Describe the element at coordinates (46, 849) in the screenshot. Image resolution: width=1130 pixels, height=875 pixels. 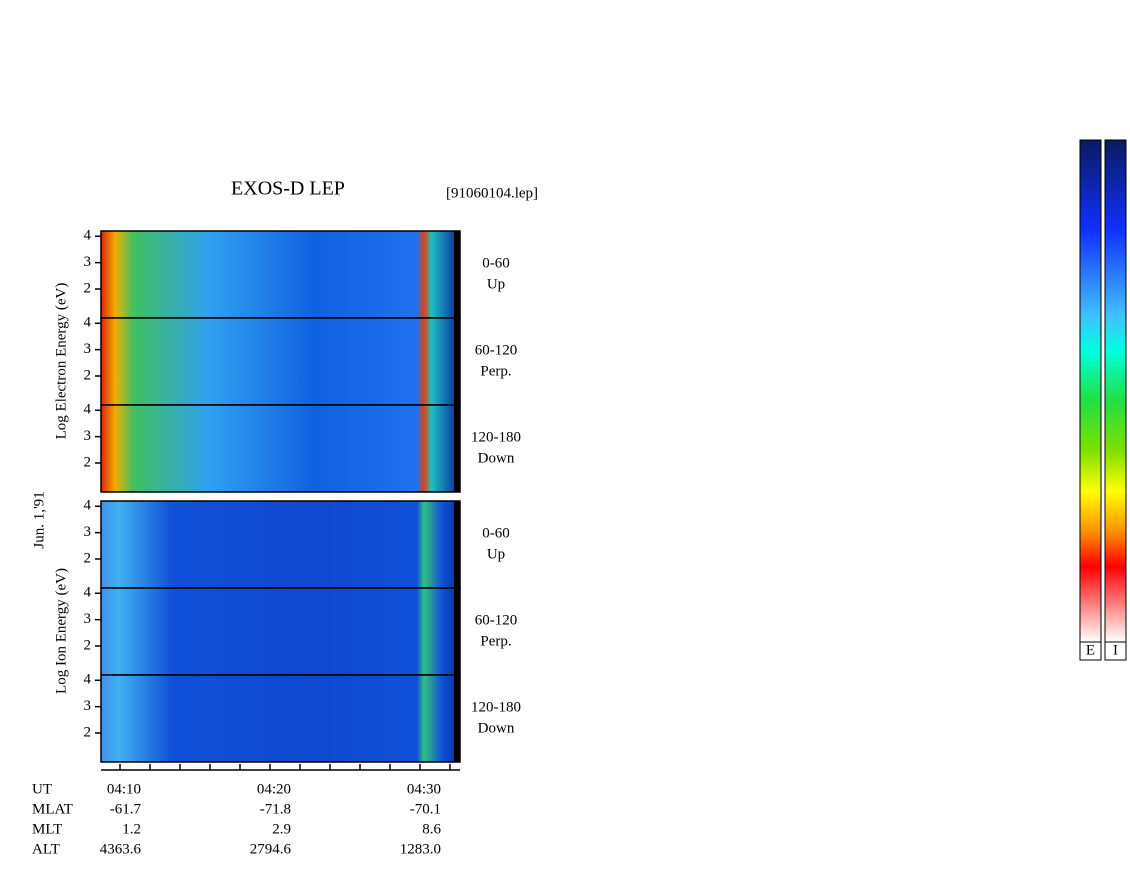
I see `orbit-row-name: ALT` at that location.